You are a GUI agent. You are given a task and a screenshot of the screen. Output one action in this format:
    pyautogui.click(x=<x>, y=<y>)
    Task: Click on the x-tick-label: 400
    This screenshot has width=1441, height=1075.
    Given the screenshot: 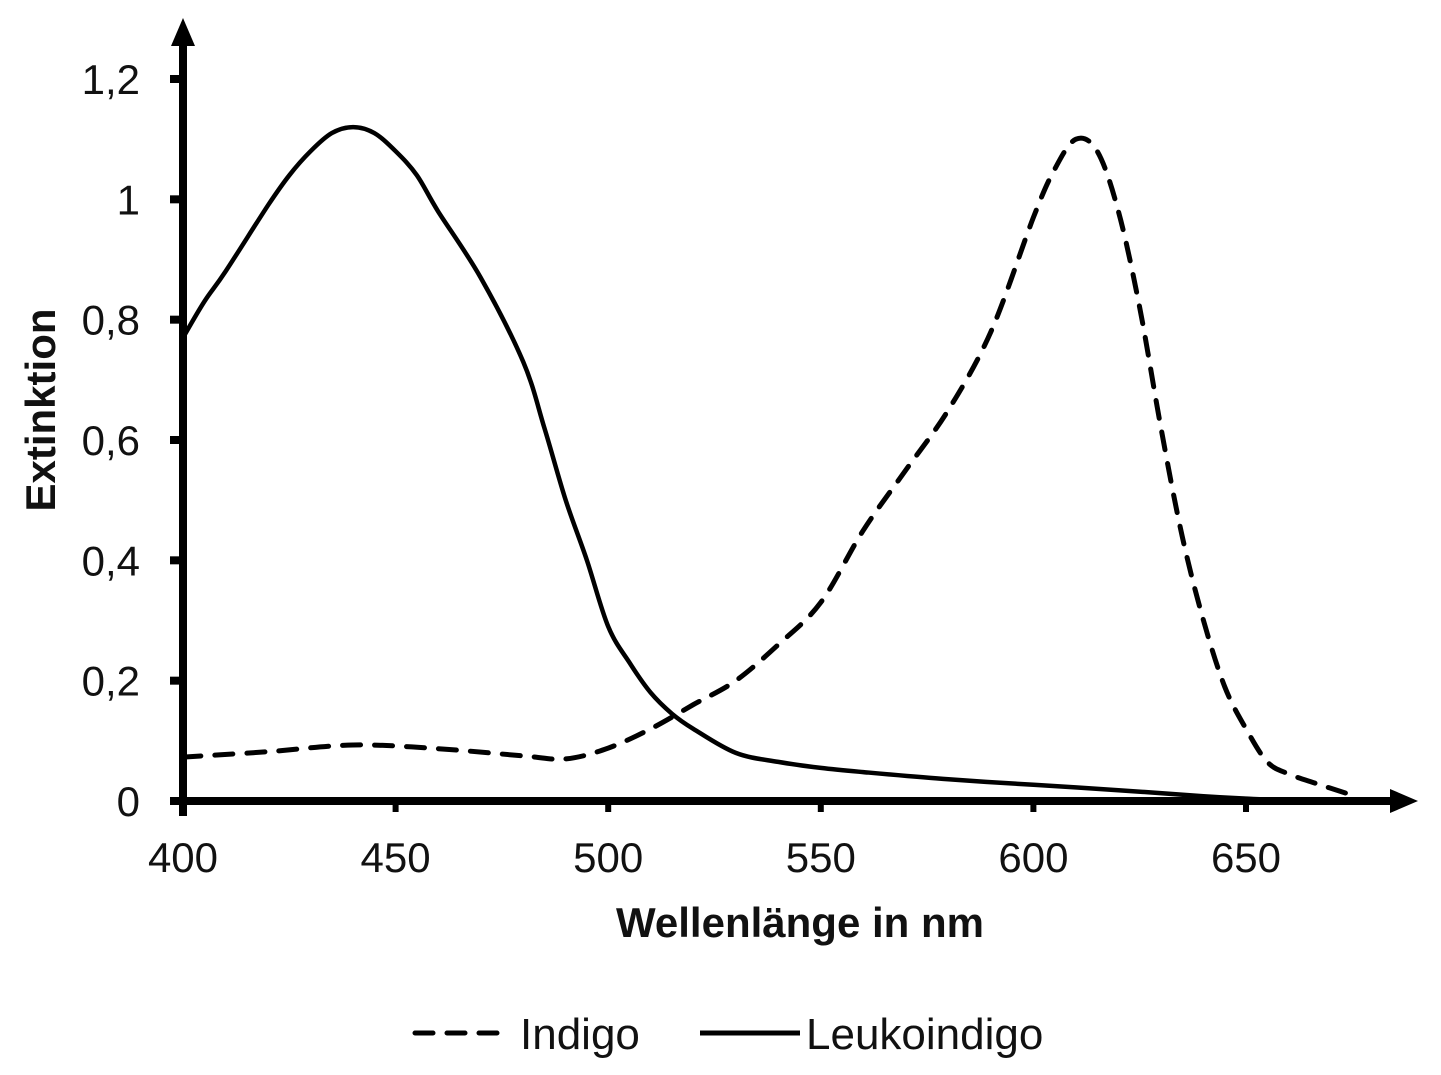 What is the action you would take?
    pyautogui.click(x=183, y=857)
    